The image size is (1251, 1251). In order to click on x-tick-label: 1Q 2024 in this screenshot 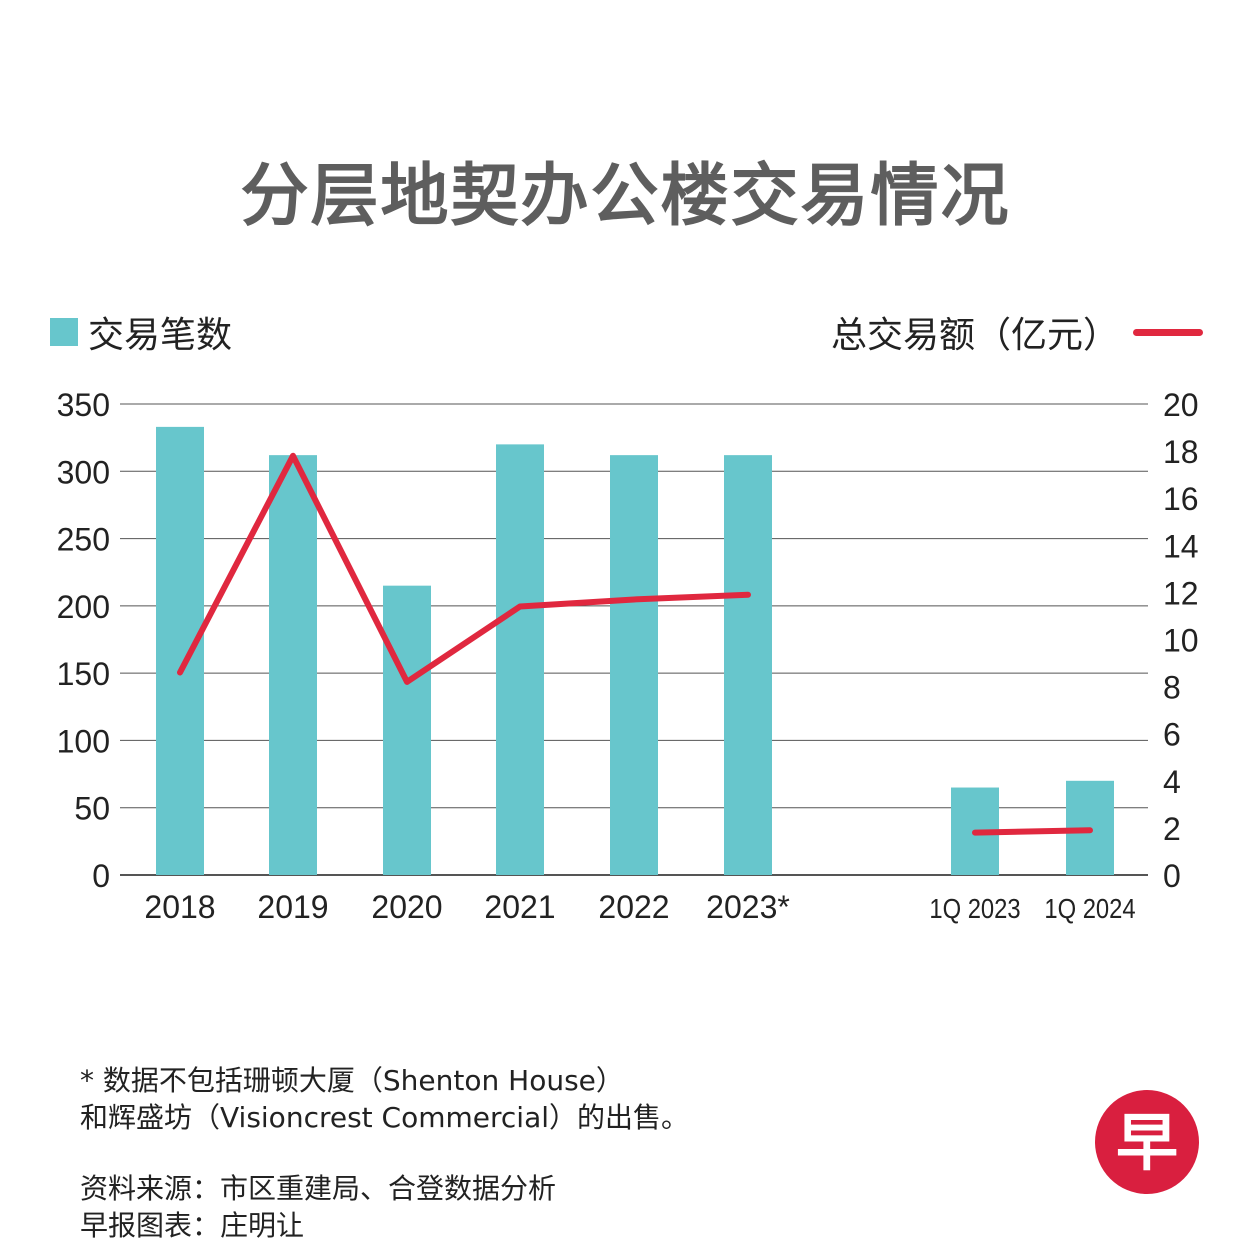, I will do `click(1089, 908)`.